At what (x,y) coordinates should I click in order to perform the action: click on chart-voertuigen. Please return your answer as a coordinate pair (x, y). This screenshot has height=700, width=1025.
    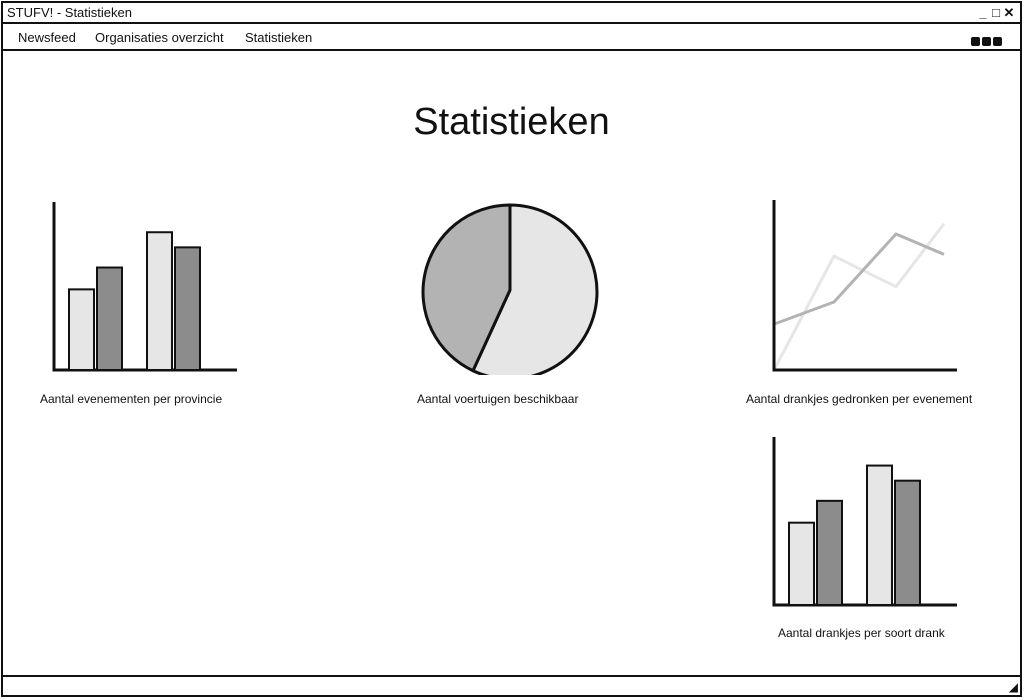
    Looking at the image, I should click on (510, 289).